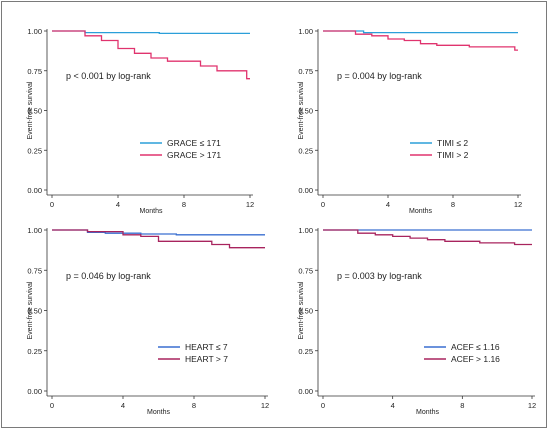 The height and width of the screenshot is (431, 550). What do you see at coordinates (452, 143) in the screenshot?
I see `legend-label: TIMI ≤ 2` at bounding box center [452, 143].